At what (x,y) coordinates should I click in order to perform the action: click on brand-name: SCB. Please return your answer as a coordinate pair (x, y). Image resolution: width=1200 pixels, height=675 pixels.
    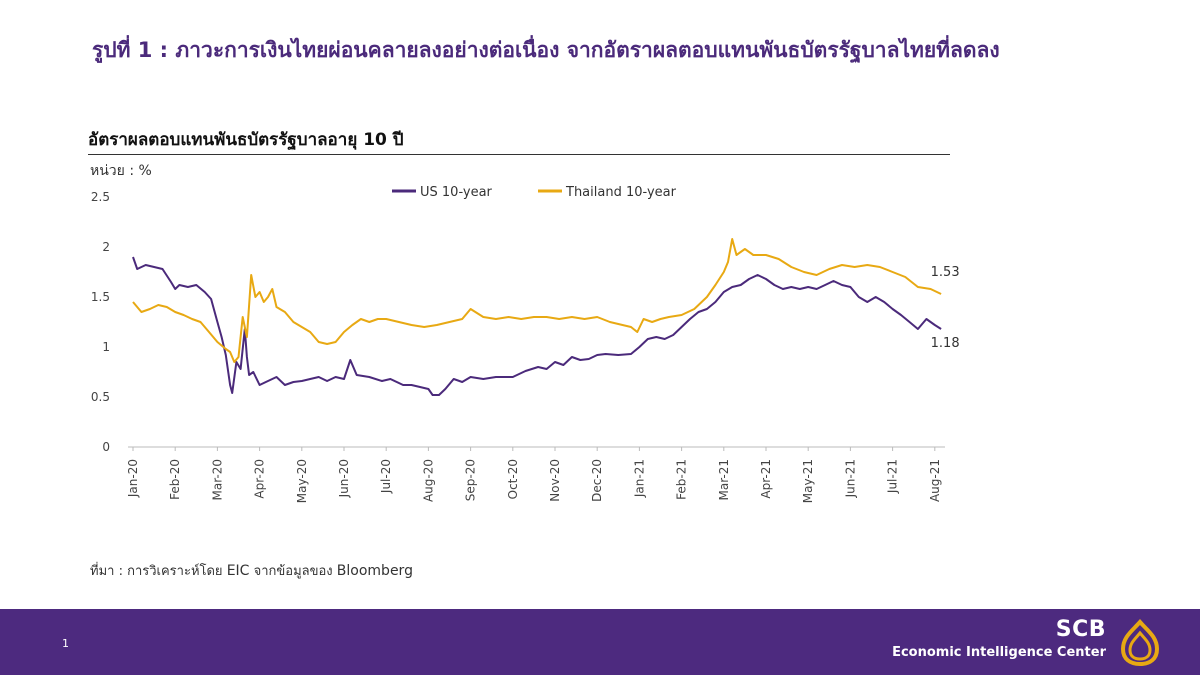
    Looking at the image, I should click on (1080, 629).